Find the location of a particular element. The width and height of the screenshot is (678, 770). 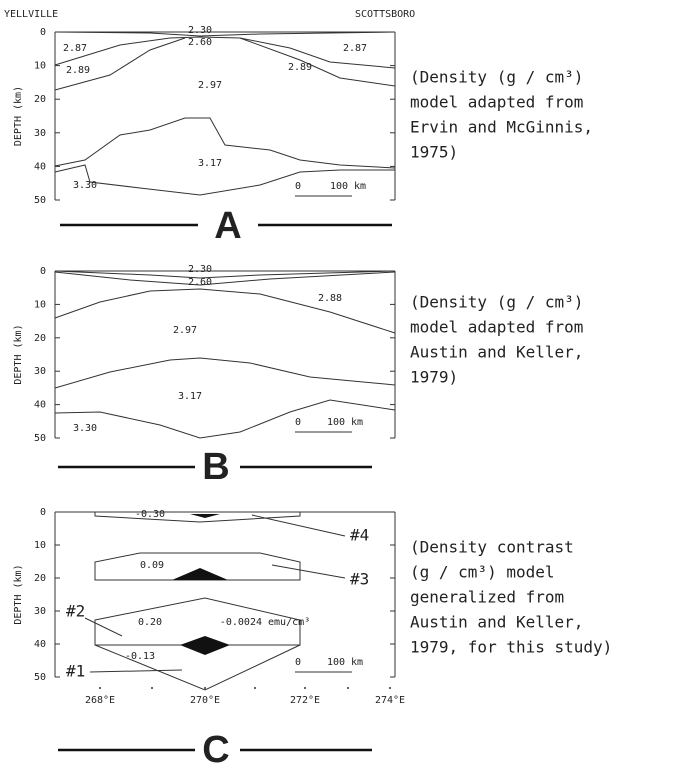

longitude: 270°E is located at coordinates (205, 700).